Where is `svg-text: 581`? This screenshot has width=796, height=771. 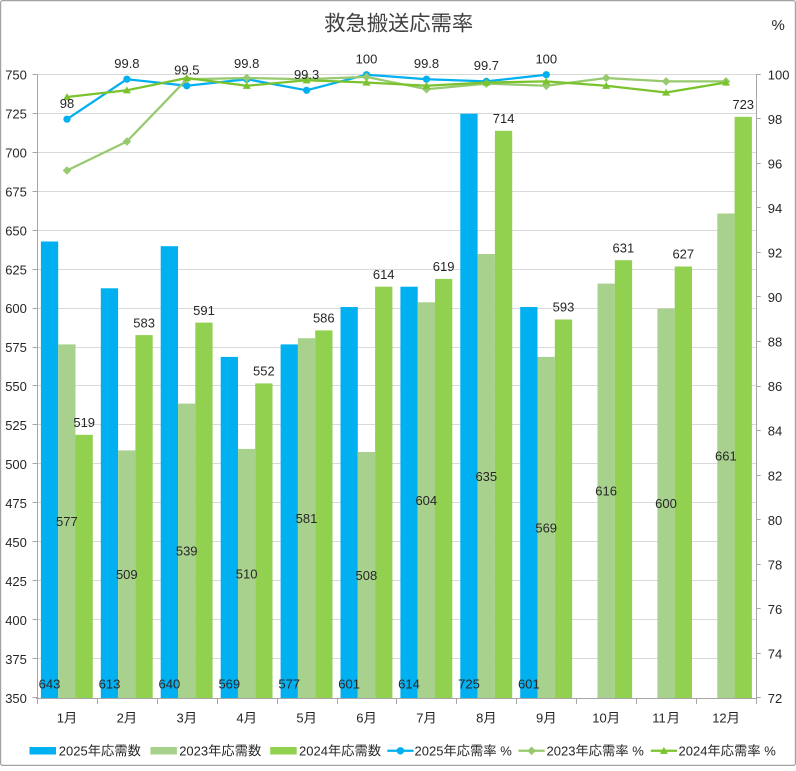
svg-text: 581 is located at coordinates (307, 518).